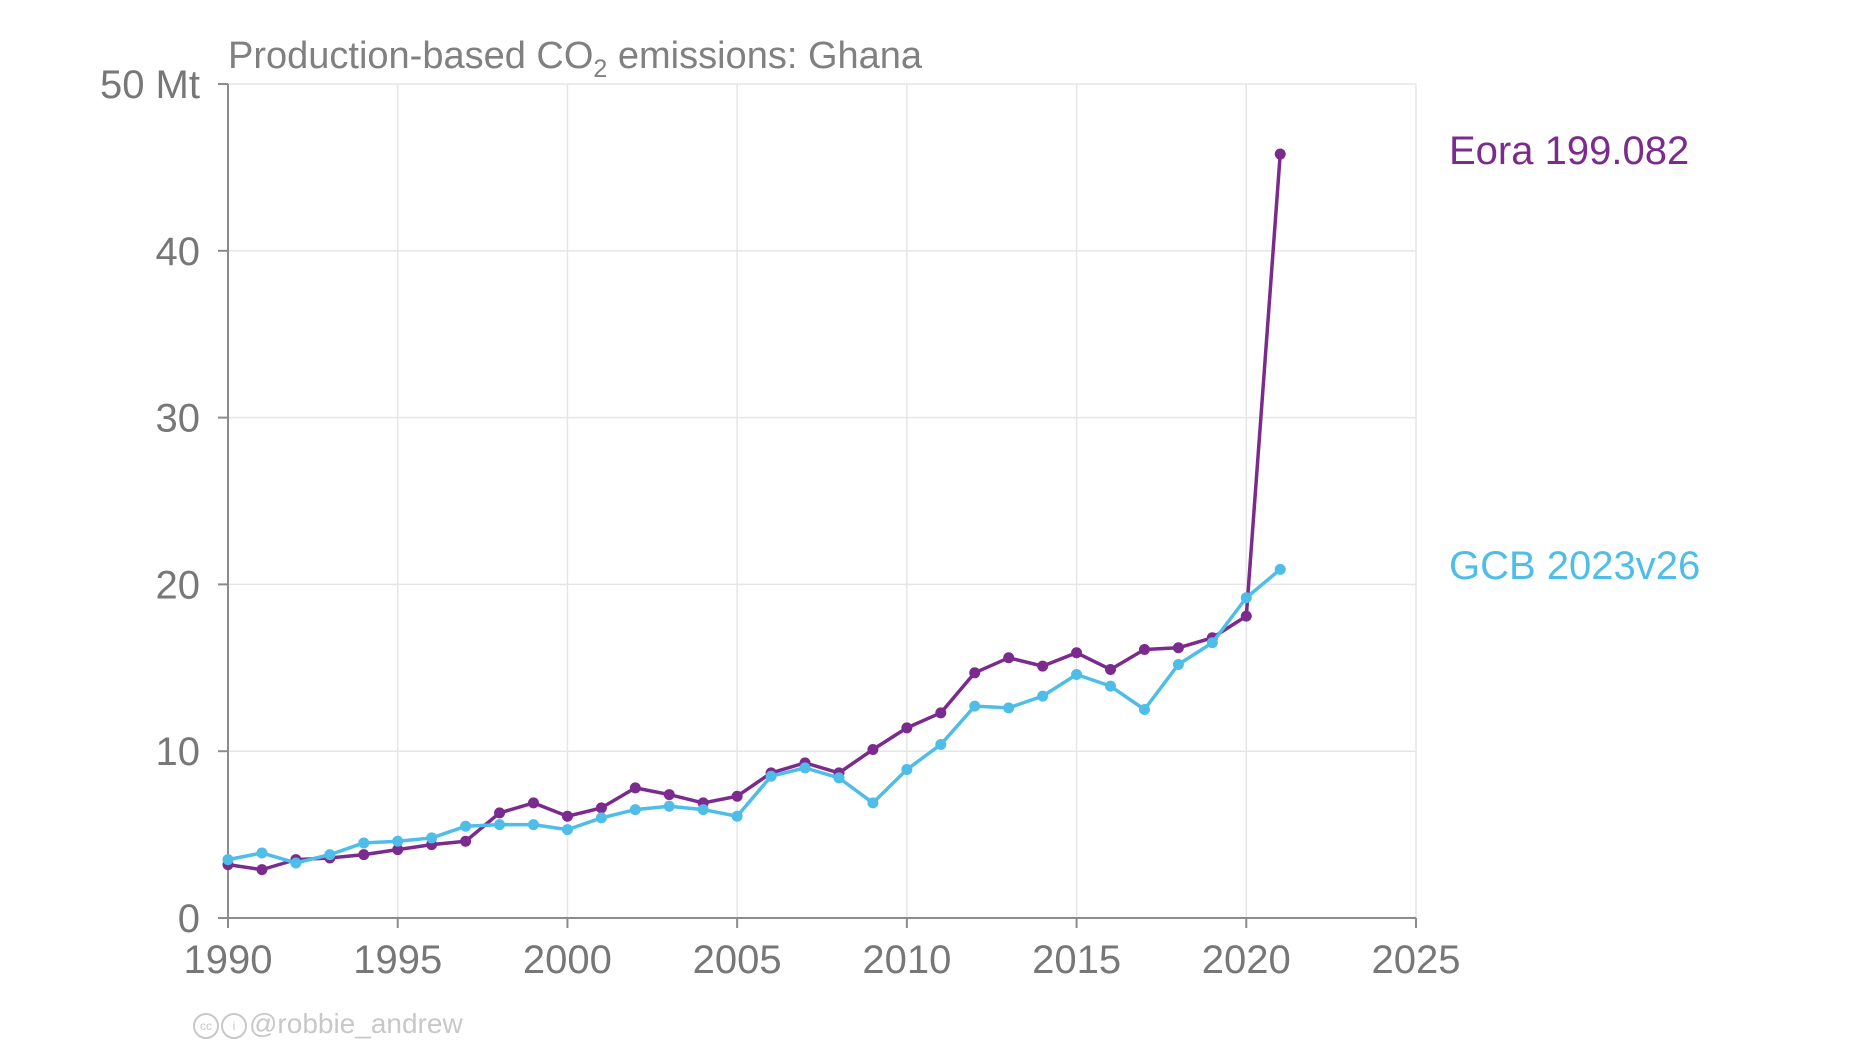 Image resolution: width=1852 pixels, height=1042 pixels. What do you see at coordinates (765, 56) in the screenshot?
I see `title-tail: emissions: Ghana` at bounding box center [765, 56].